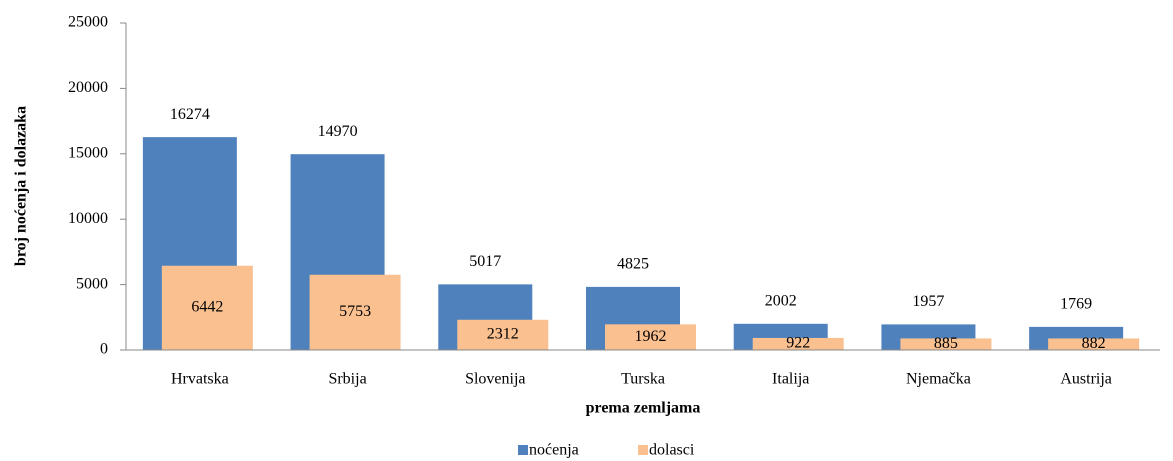 The height and width of the screenshot is (461, 1173). Describe the element at coordinates (928, 301) in the screenshot. I see `value-label: 1957` at that location.